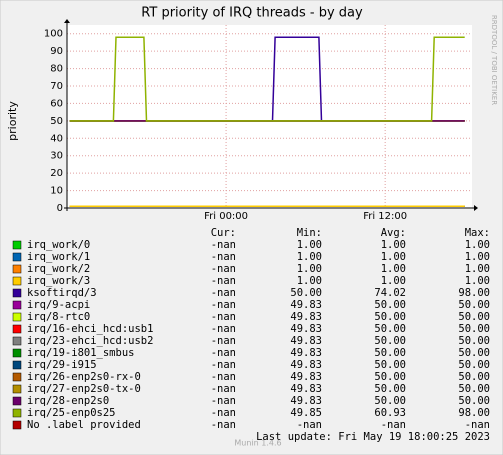 This screenshot has width=503, height=455. What do you see at coordinates (80, 353) in the screenshot?
I see `legend-label: irq/19-i801_smbus` at bounding box center [80, 353].